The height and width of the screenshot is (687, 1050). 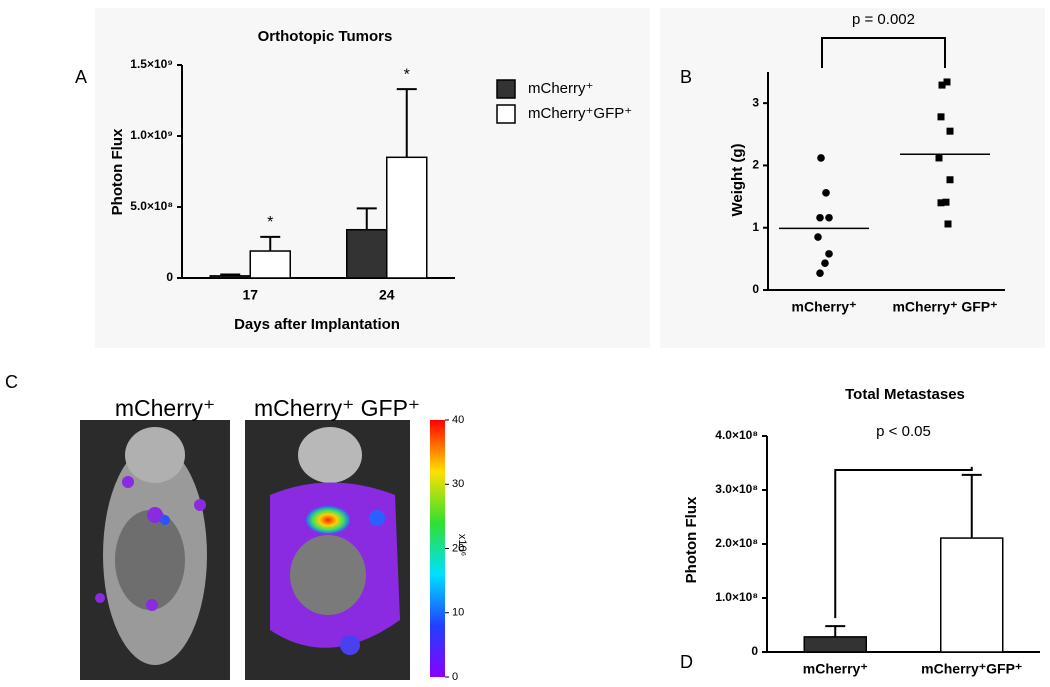 I want to click on colorbar-unit: x10⁶, so click(x=462, y=545).